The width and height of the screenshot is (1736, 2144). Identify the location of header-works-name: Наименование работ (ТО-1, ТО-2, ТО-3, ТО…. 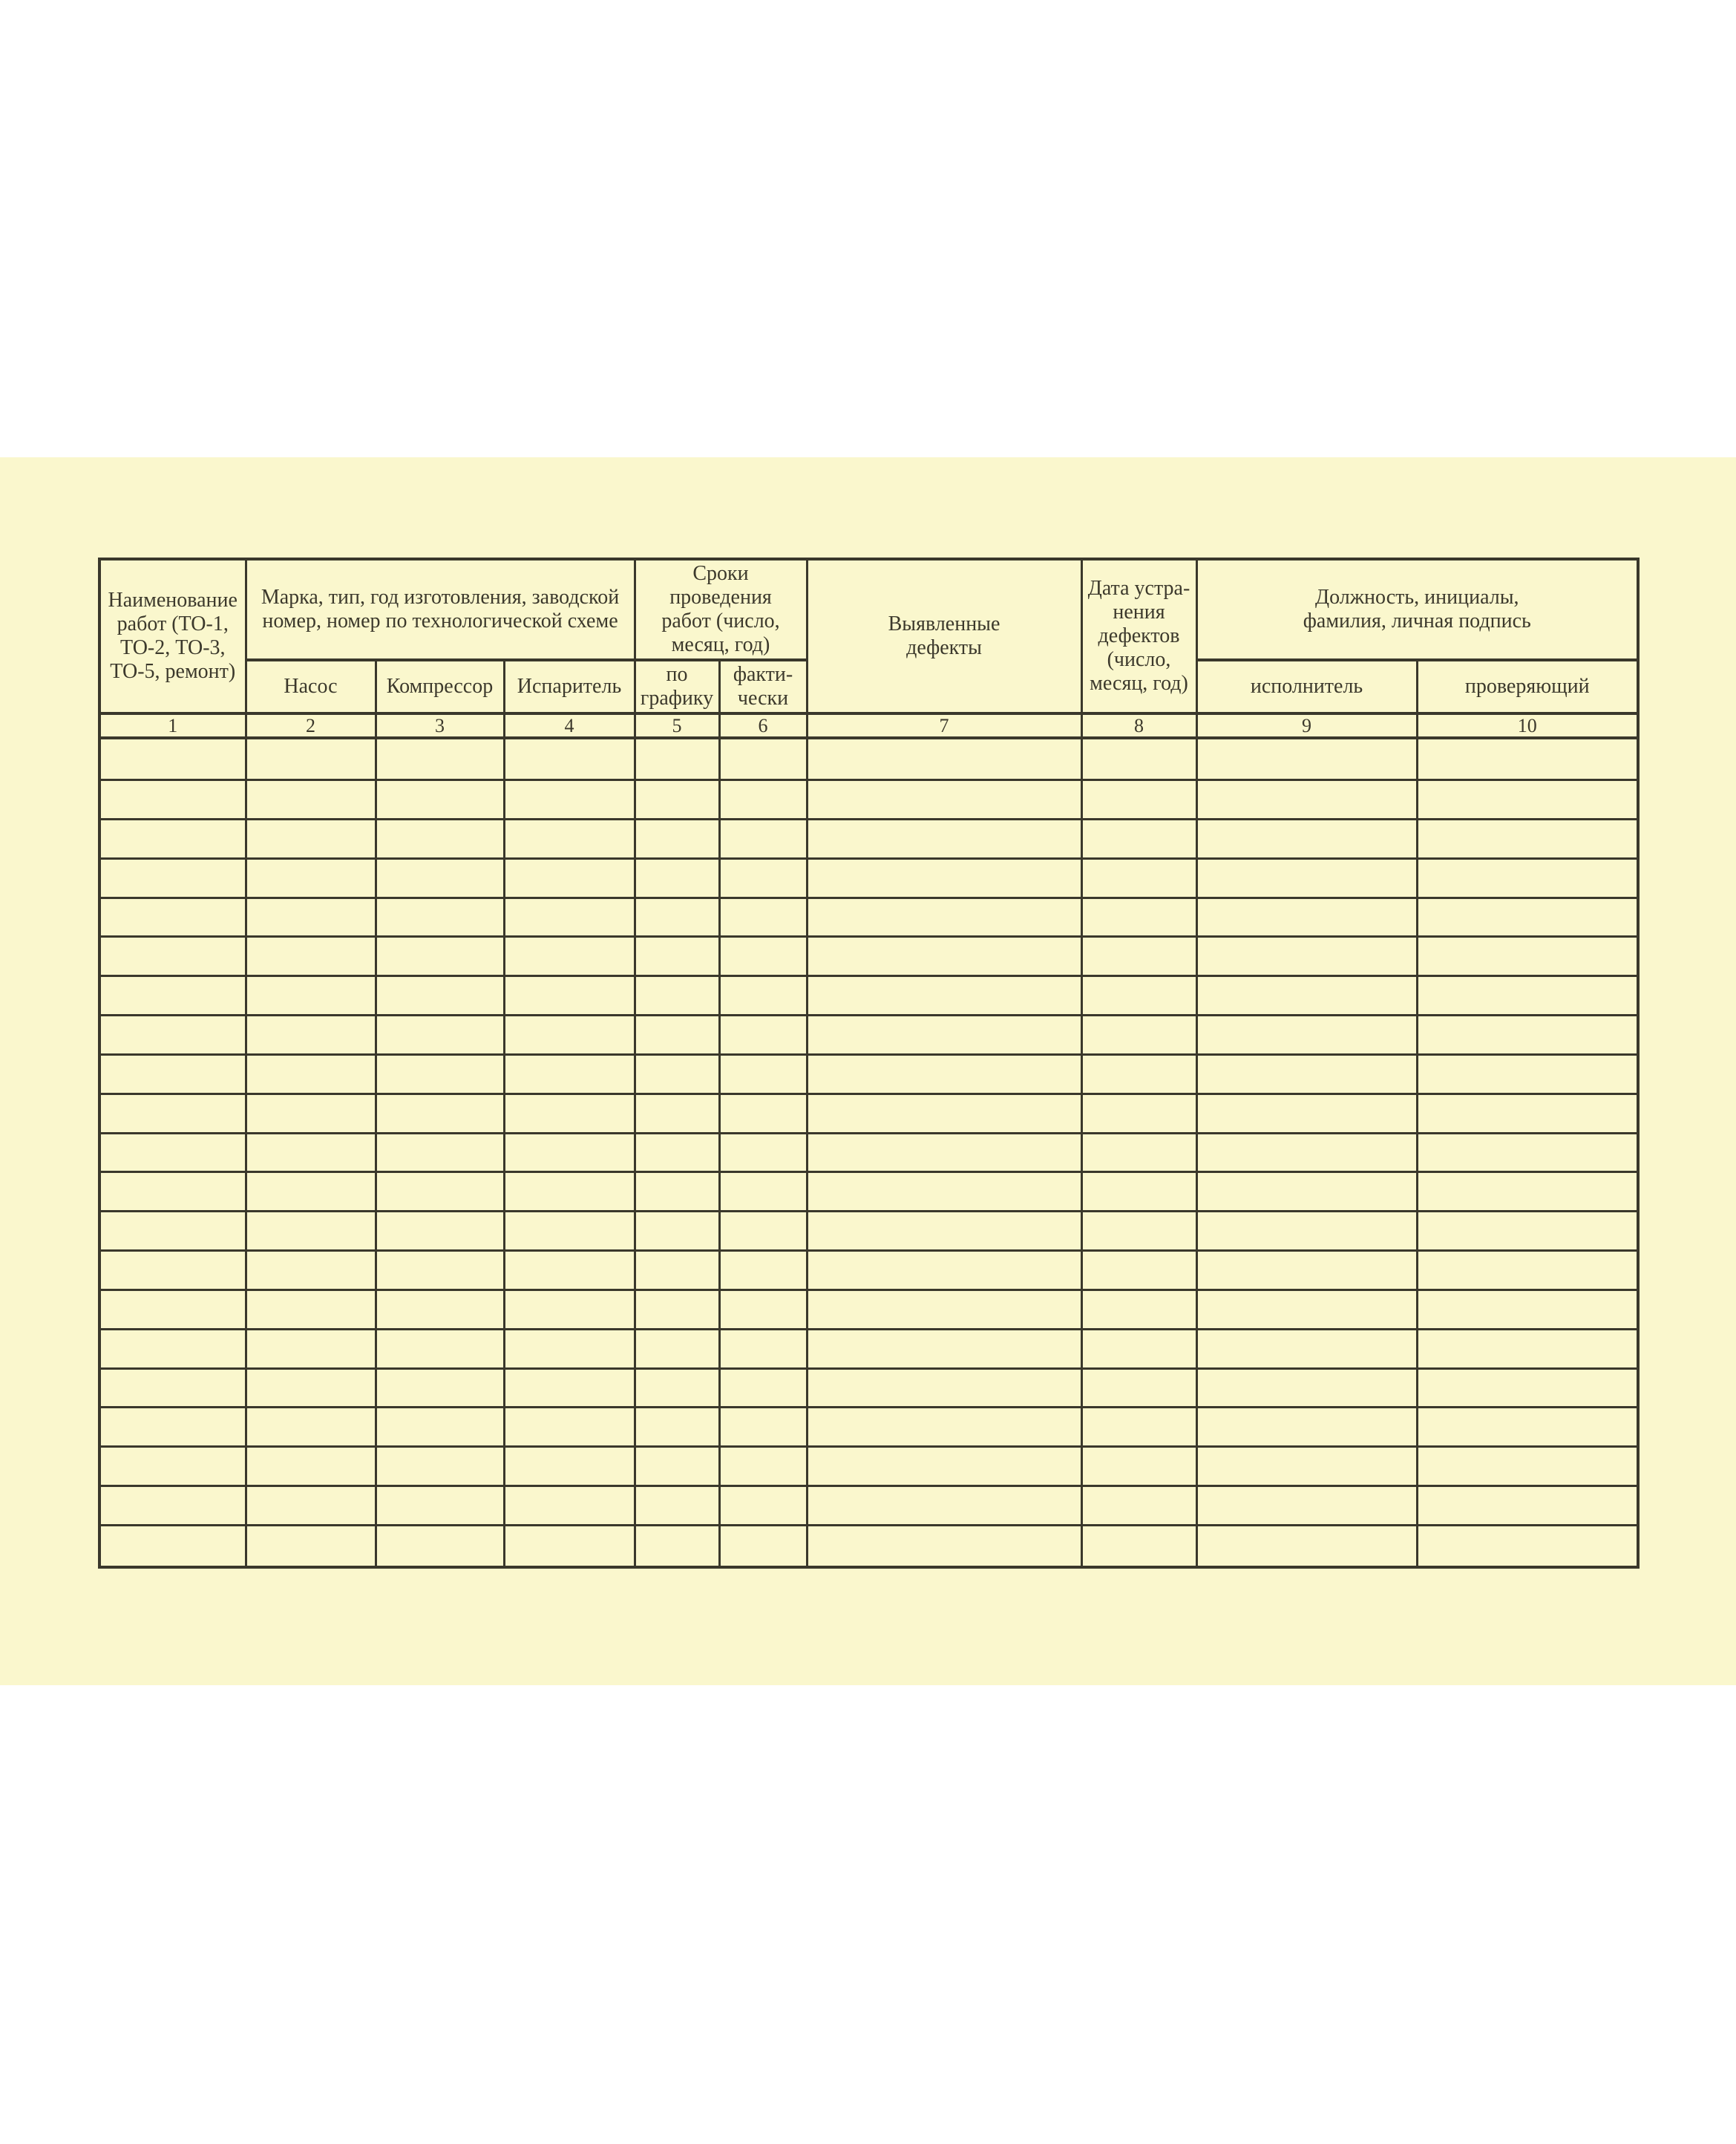
(172, 636).